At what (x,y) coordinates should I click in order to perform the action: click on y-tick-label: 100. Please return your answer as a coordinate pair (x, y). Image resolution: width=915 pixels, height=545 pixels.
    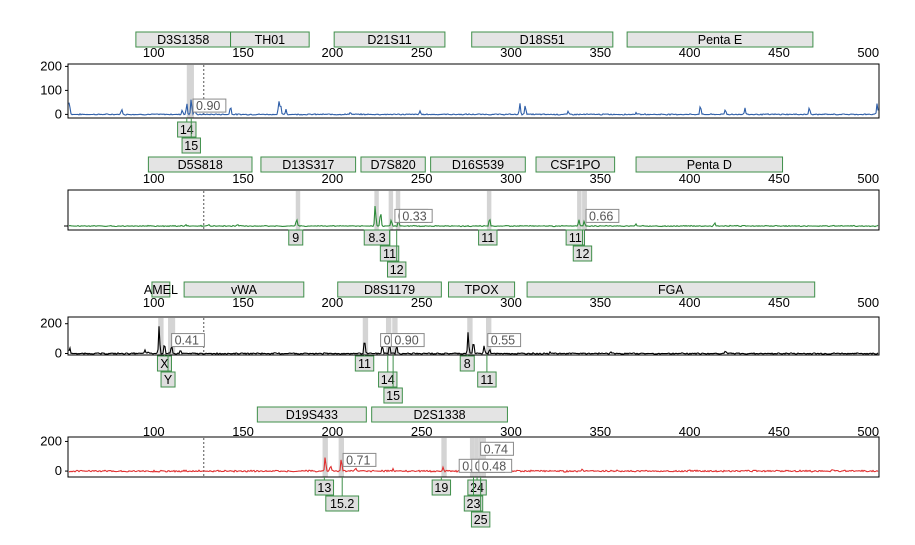
    Looking at the image, I should click on (51, 89).